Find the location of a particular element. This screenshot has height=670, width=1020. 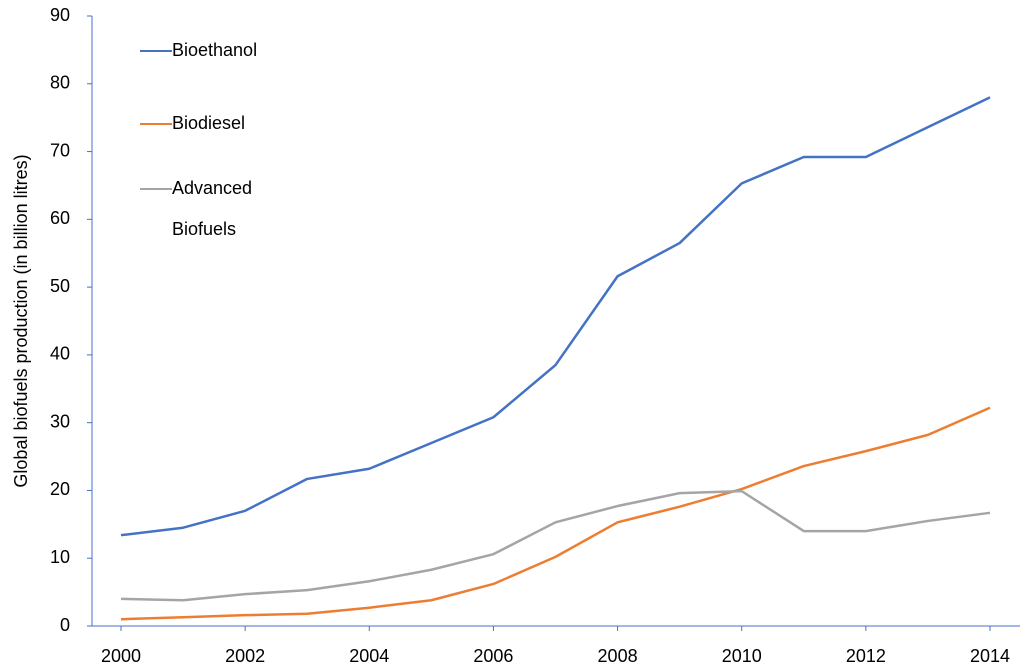

legend-item: Biodiesel is located at coordinates (216, 123).